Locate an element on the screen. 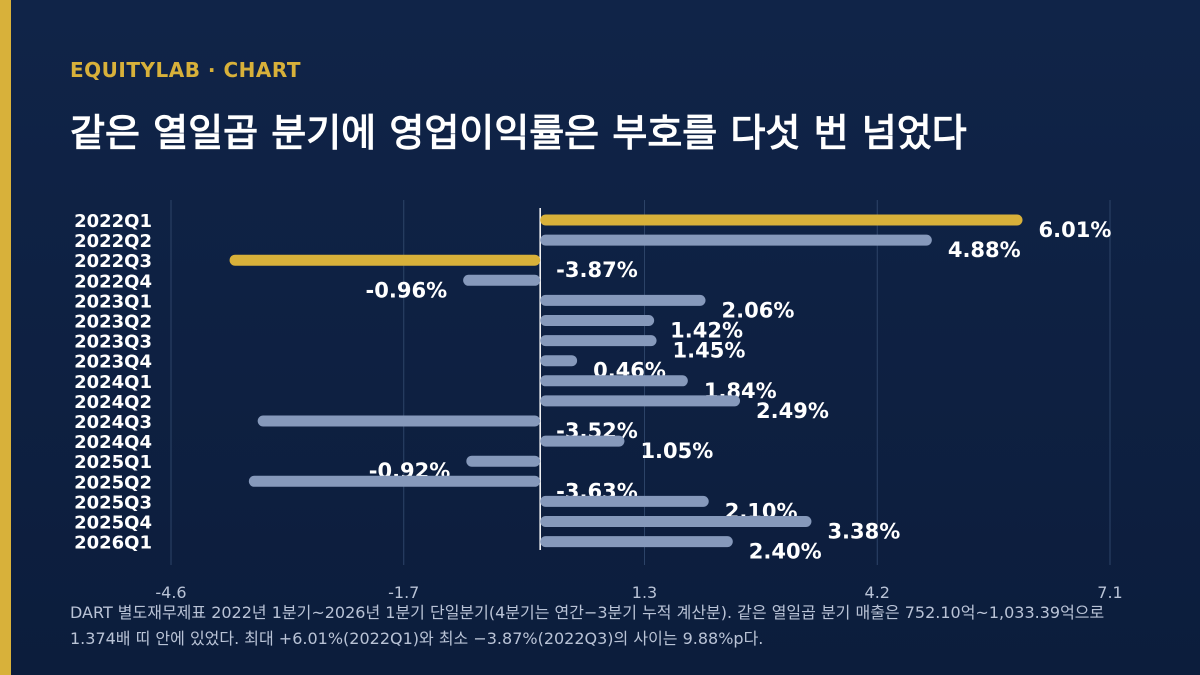 This screenshot has height=675, width=1200. x-tick-label: 1.3 is located at coordinates (644, 592).